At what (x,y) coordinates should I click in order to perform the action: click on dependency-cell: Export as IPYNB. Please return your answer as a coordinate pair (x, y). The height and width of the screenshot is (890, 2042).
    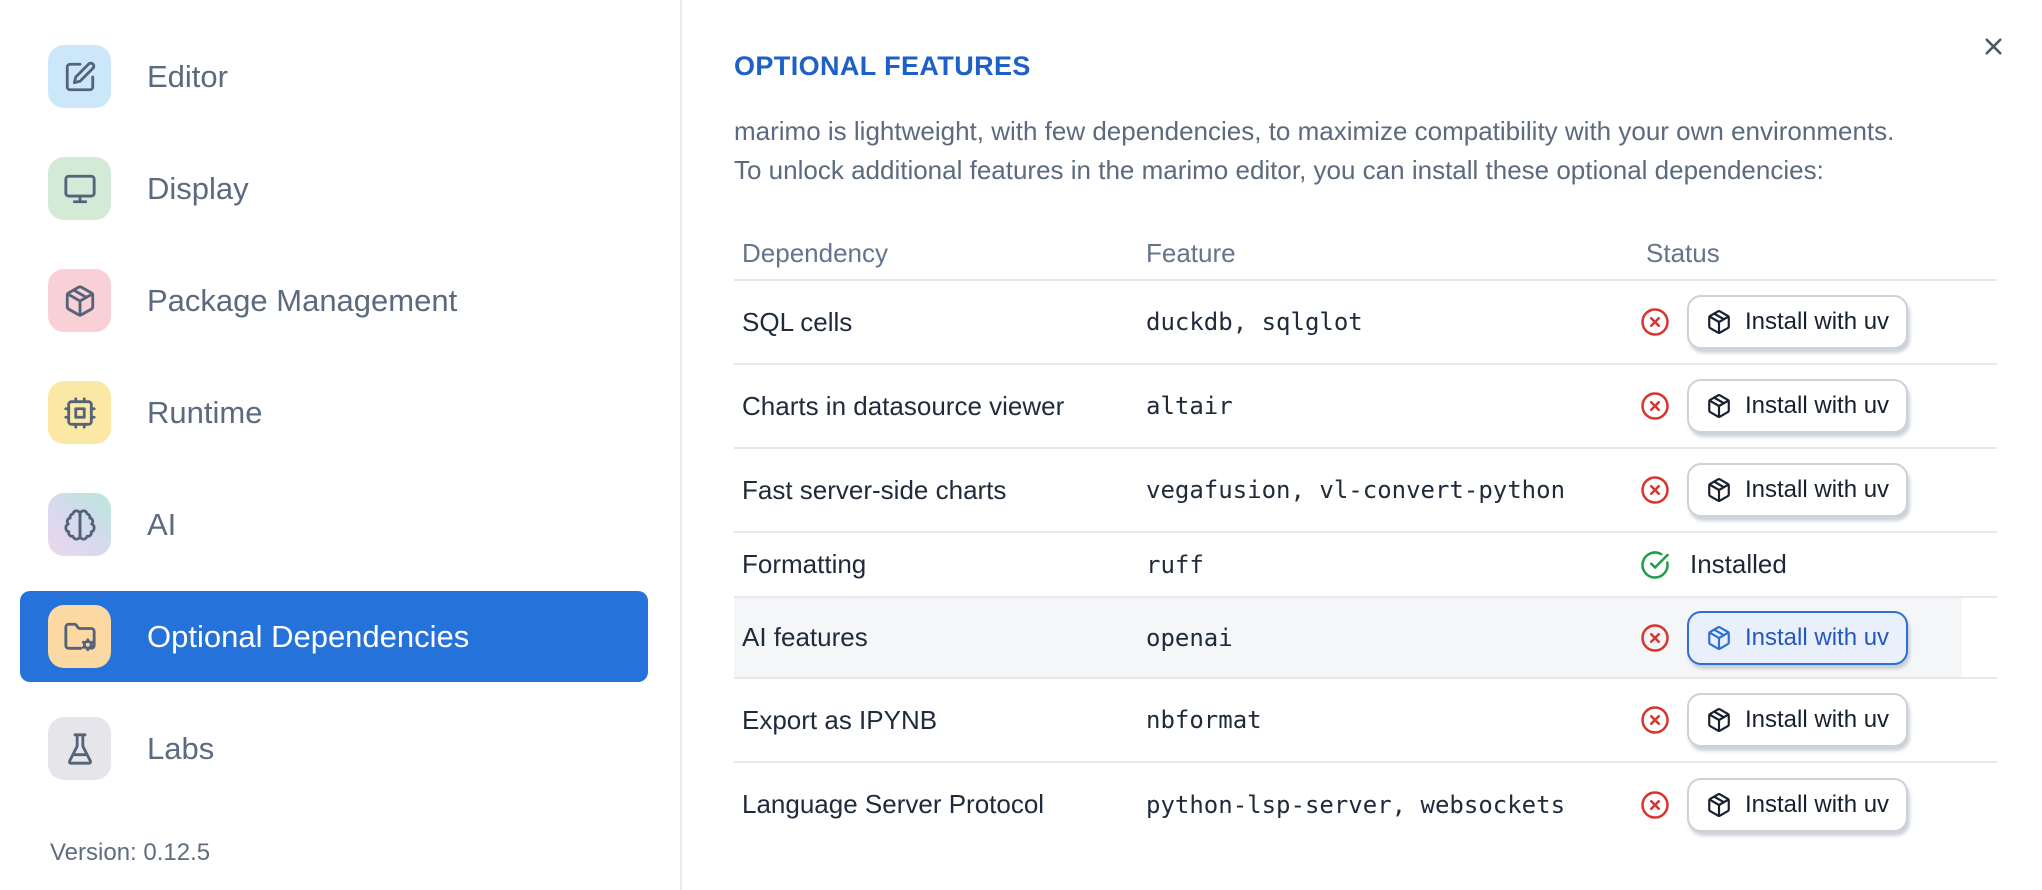
    Looking at the image, I should click on (936, 720).